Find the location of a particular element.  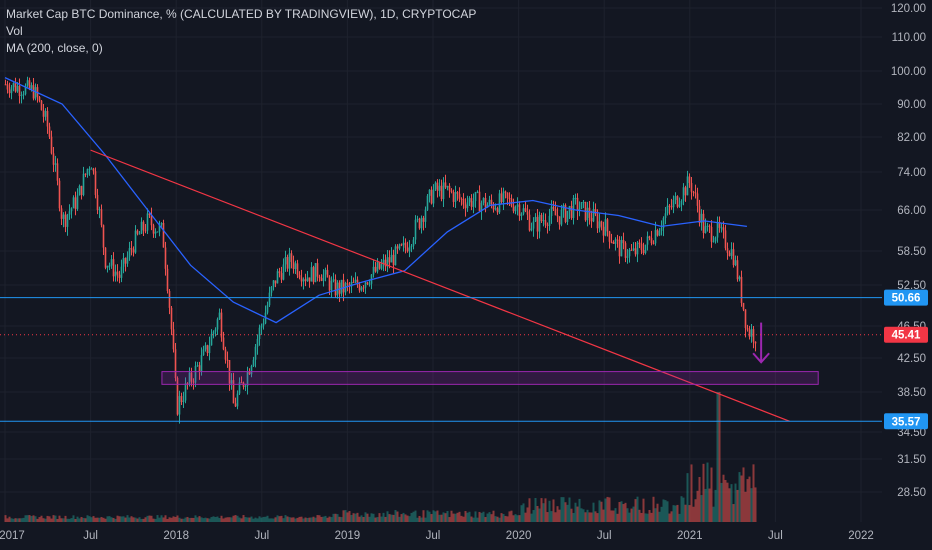

x-tick-label: 2019 is located at coordinates (348, 536).